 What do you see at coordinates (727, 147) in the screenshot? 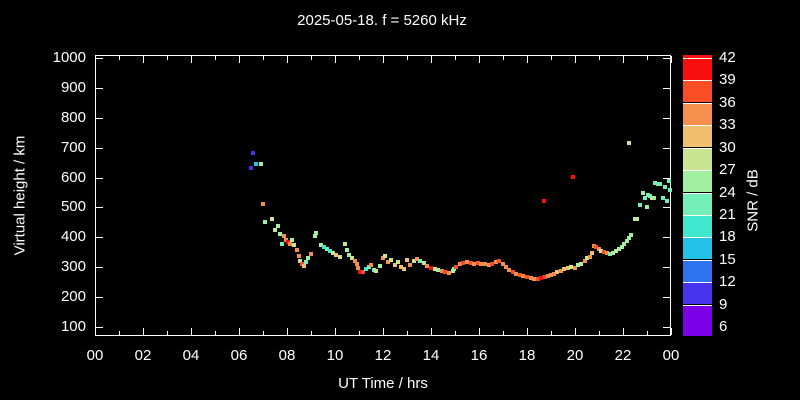
I see `colorbar-tick-label: 30` at bounding box center [727, 147].